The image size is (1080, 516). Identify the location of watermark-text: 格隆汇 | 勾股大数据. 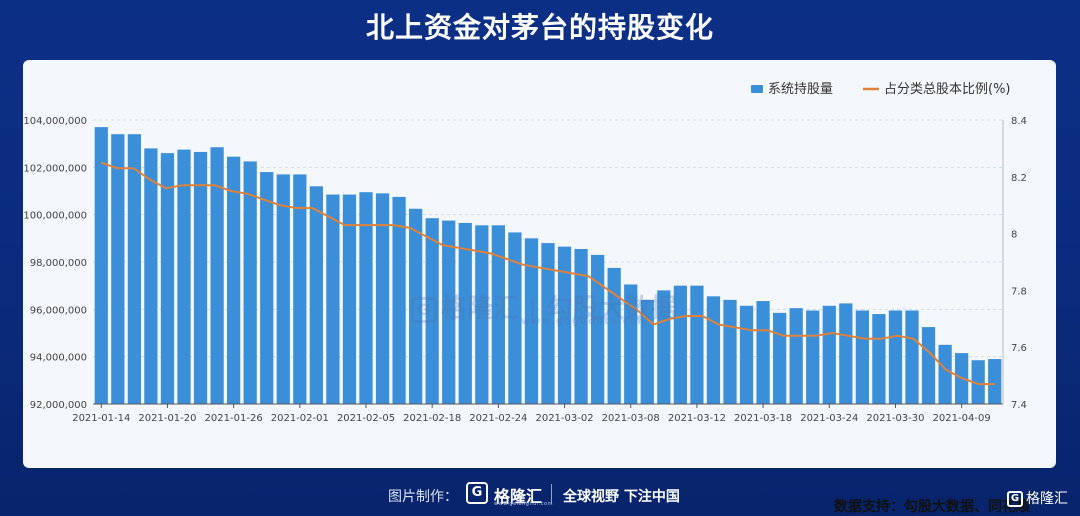
(559, 309).